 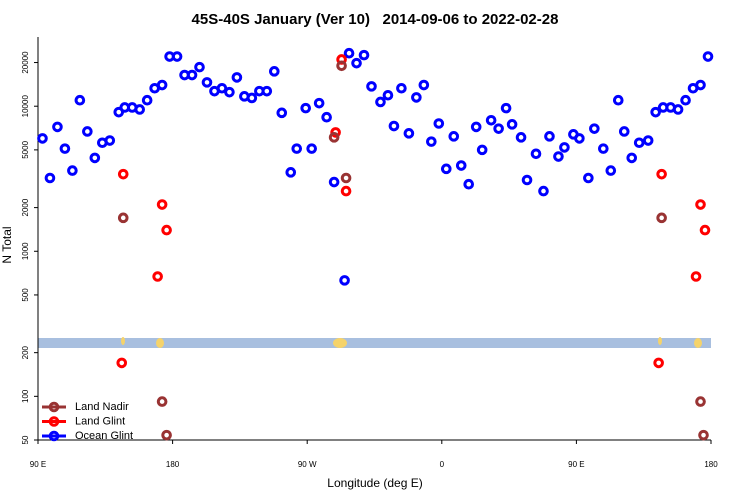 What do you see at coordinates (25, 295) in the screenshot?
I see `y-tick-label: 500` at bounding box center [25, 295].